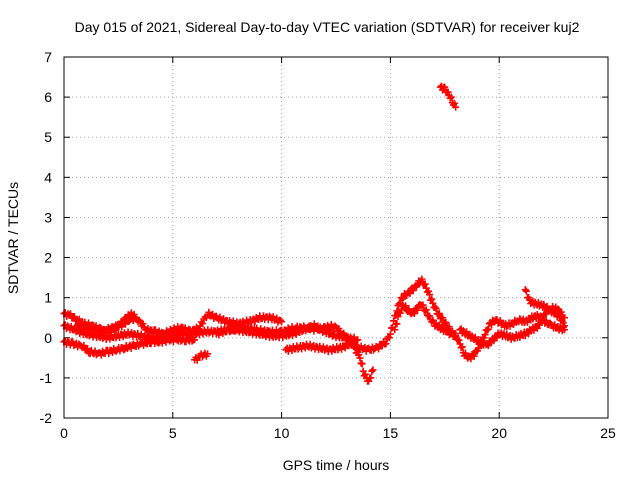  Describe the element at coordinates (48, 177) in the screenshot. I see `y-tick-label: 4` at that location.